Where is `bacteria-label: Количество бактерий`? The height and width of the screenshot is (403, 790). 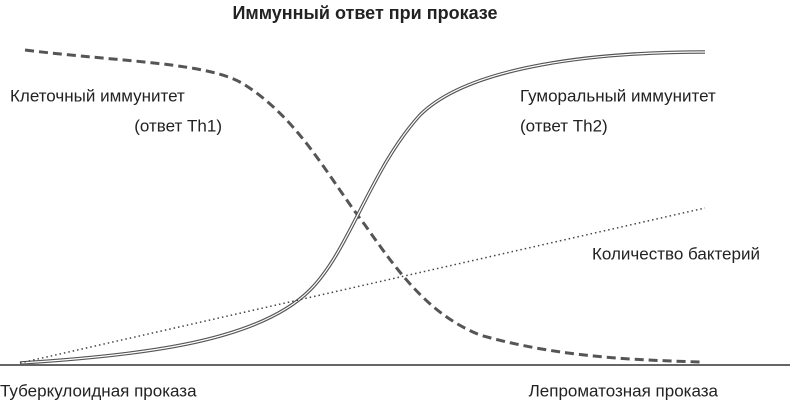 bacteria-label: Количество бактерий is located at coordinates (676, 253).